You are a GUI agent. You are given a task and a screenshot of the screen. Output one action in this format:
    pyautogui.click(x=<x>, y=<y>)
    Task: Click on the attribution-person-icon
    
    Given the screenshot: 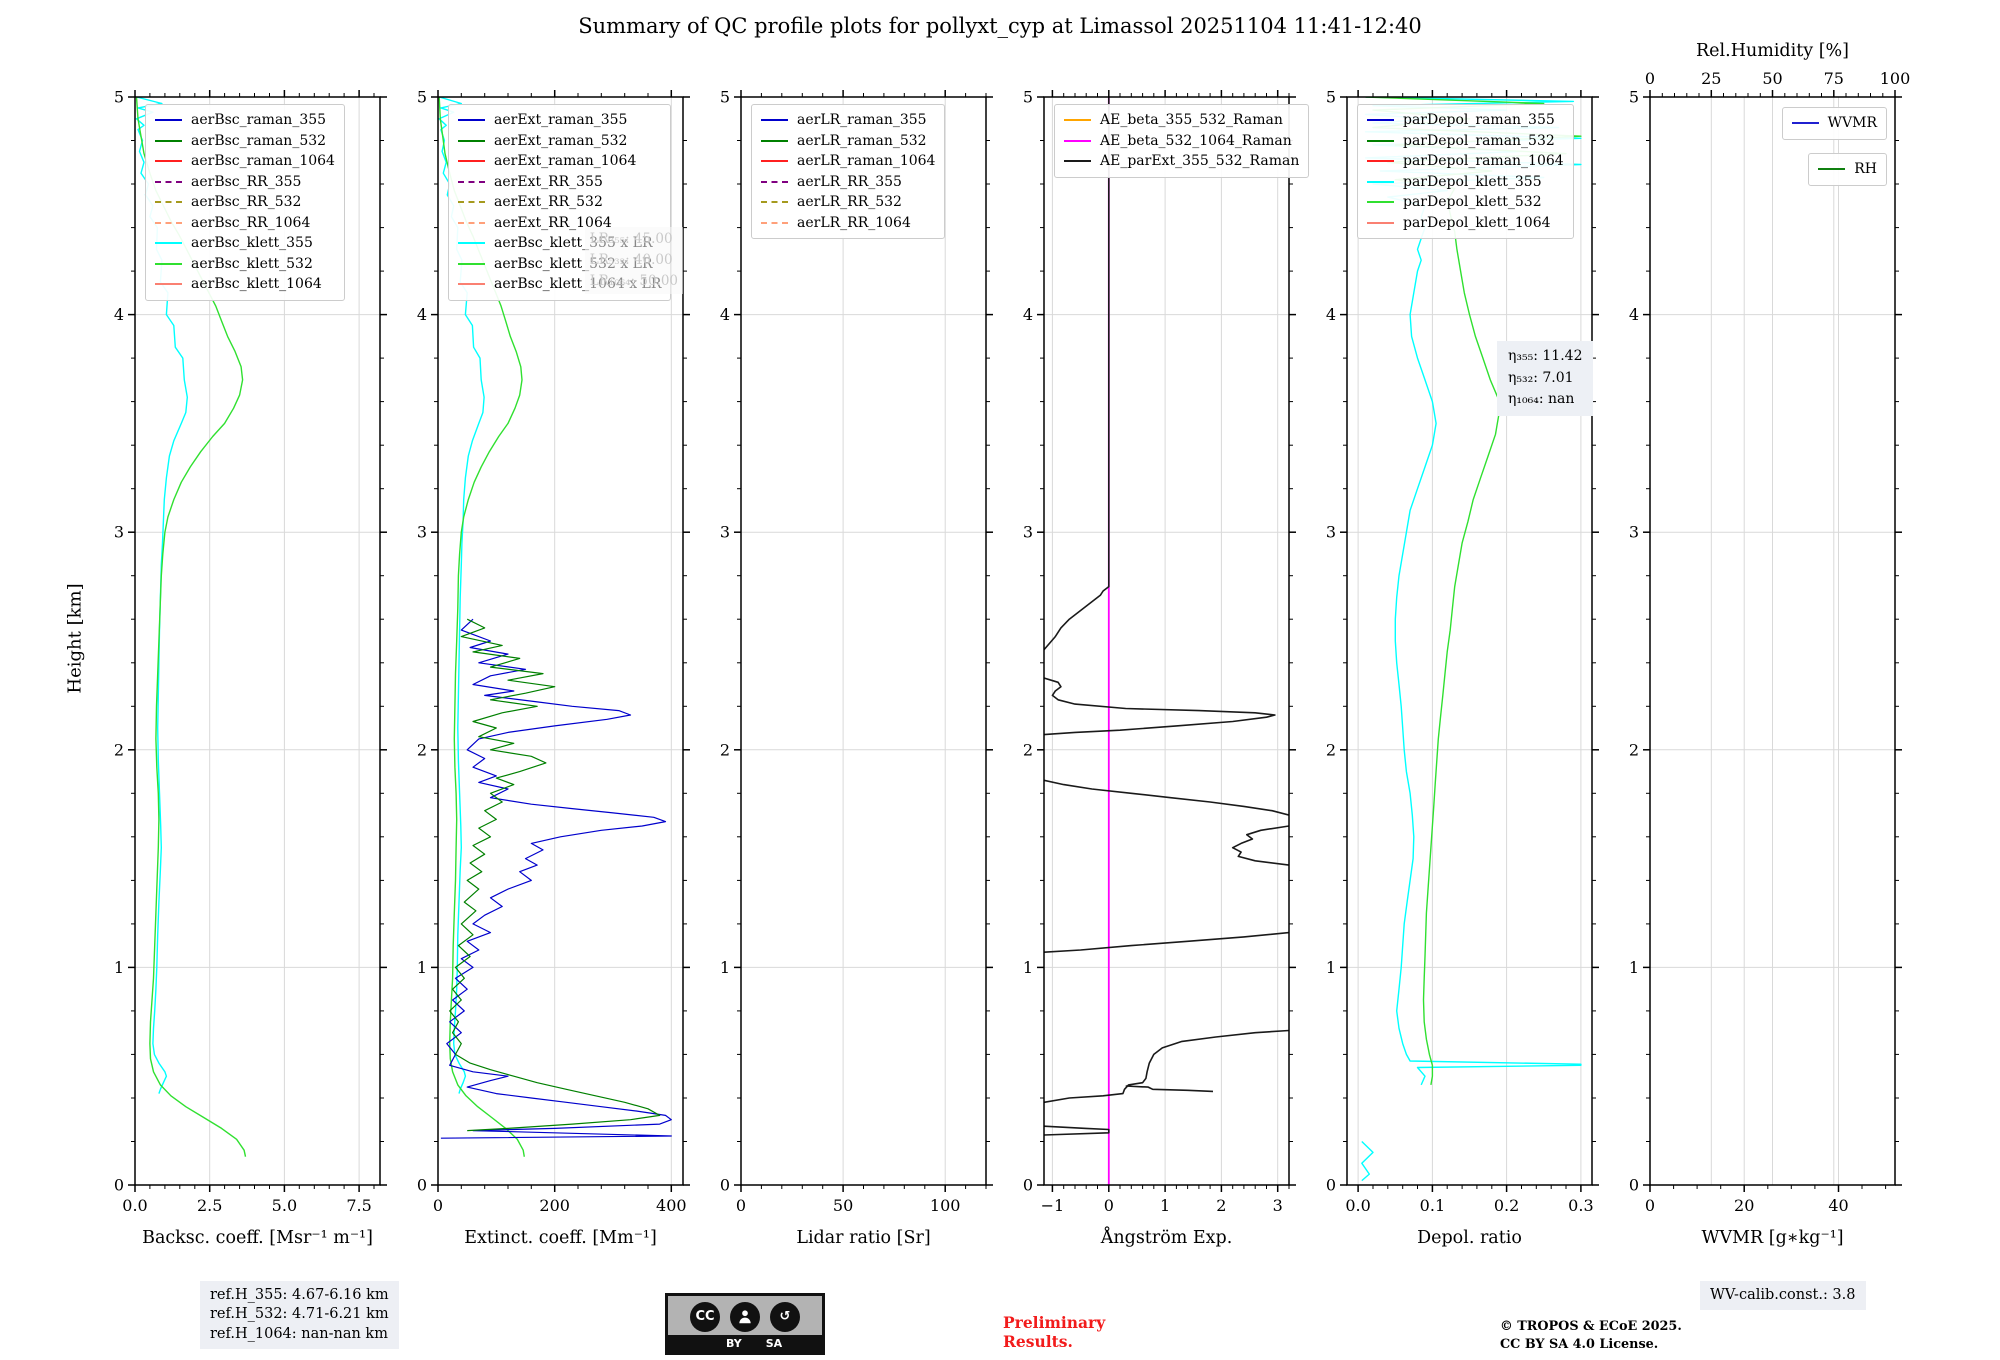 What is the action you would take?
    pyautogui.click(x=745, y=1316)
    